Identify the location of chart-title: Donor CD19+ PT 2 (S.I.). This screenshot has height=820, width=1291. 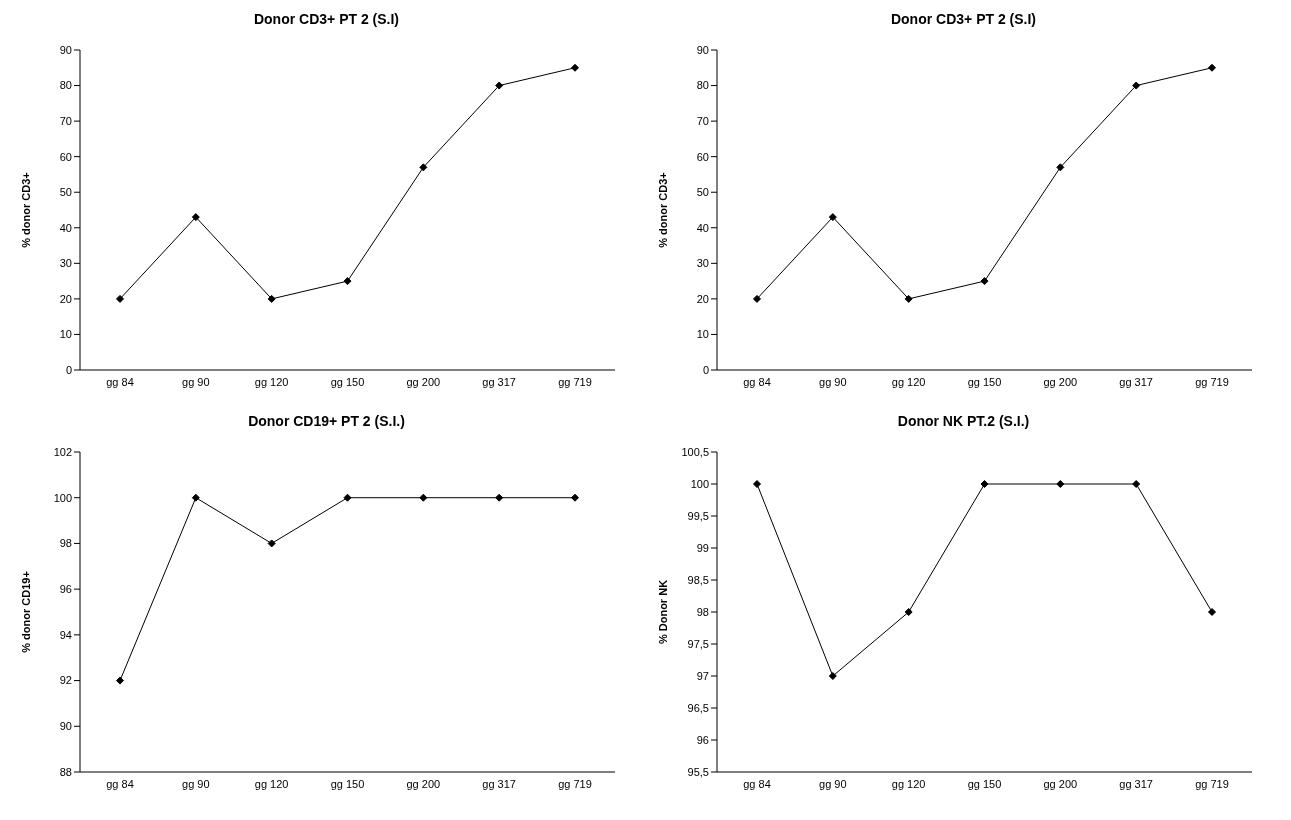
(326, 421).